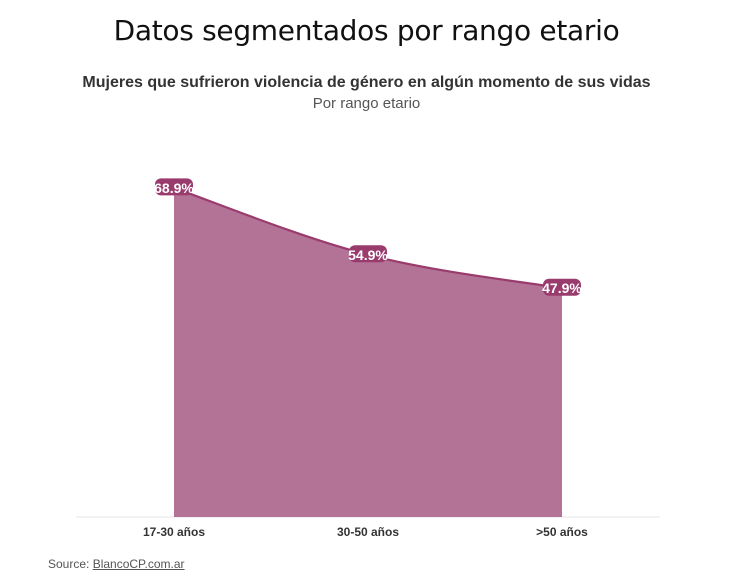 The image size is (733, 587). Describe the element at coordinates (138, 564) in the screenshot. I see `source-link: BlancoCP.com.ar` at that location.